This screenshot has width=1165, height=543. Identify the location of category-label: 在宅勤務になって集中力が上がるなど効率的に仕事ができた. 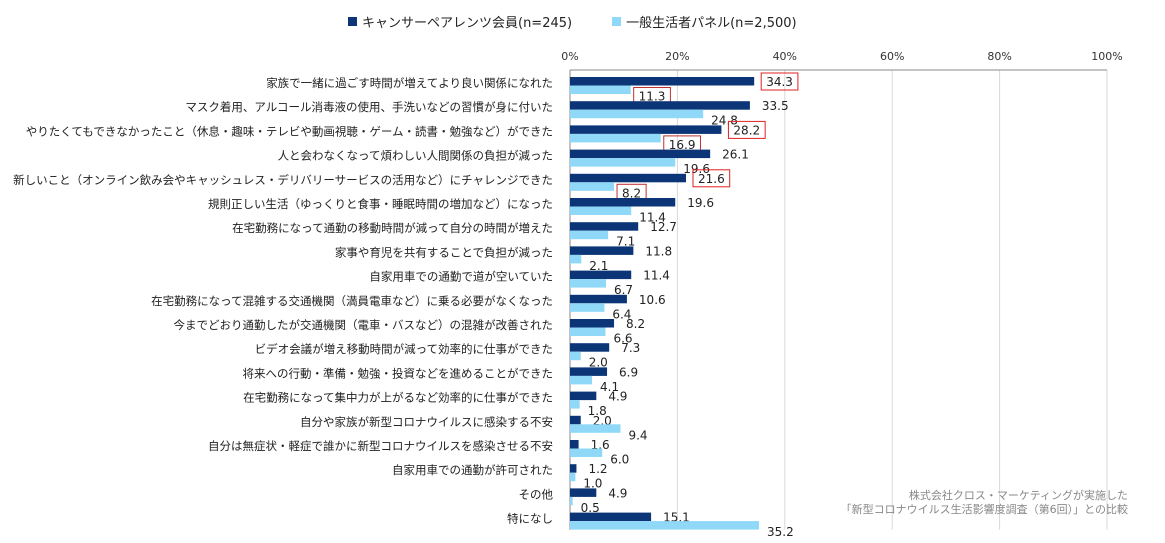
(398, 398).